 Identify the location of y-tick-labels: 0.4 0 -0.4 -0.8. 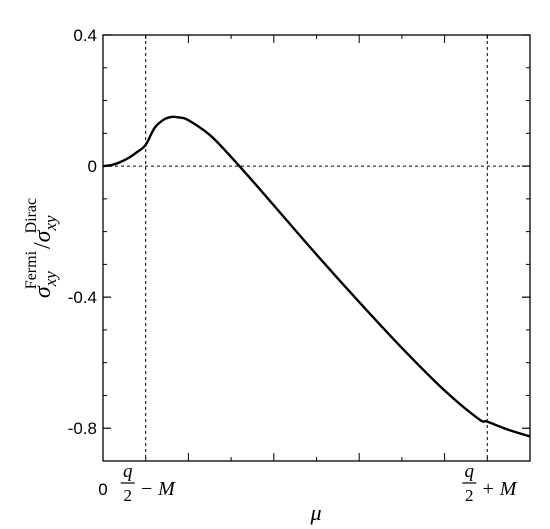
(82, 232).